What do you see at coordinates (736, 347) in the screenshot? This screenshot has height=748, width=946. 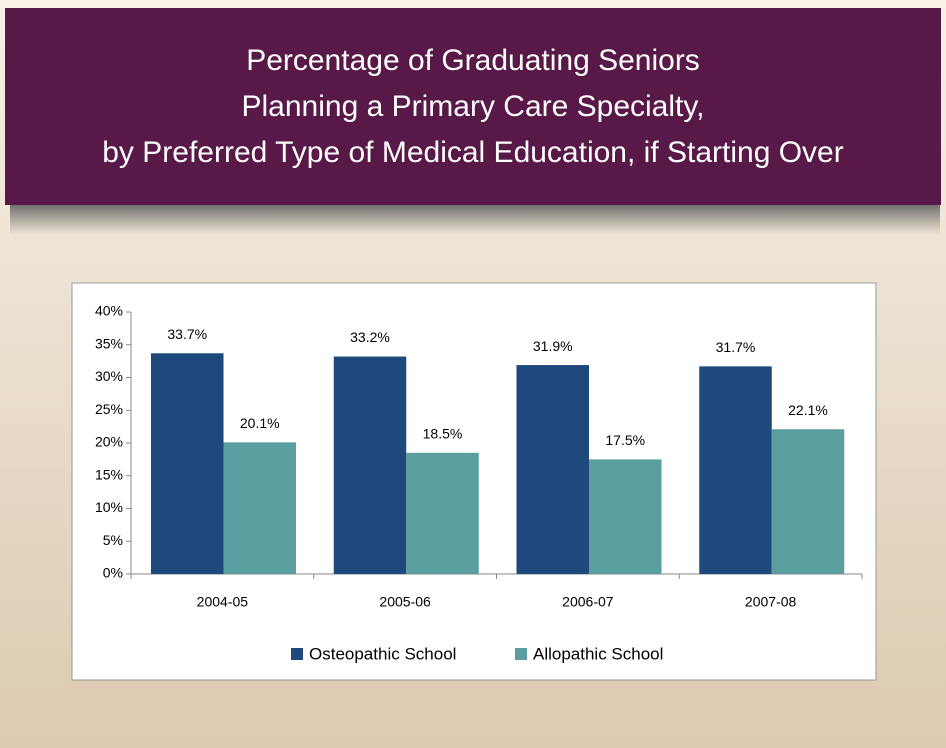 I see `value-label: 31.7%` at bounding box center [736, 347].